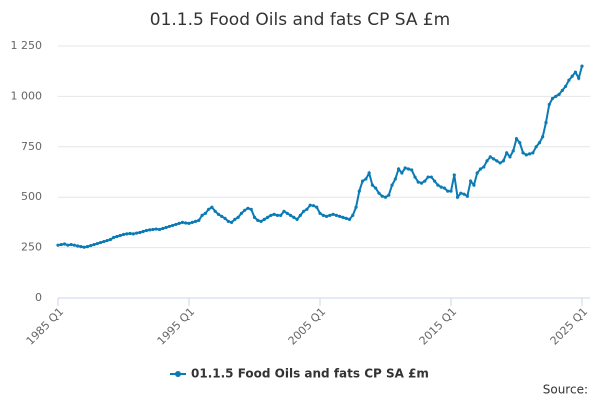 Image resolution: width=600 pixels, height=400 pixels. I want to click on x-tick-label: 2005 Q1, so click(307, 326).